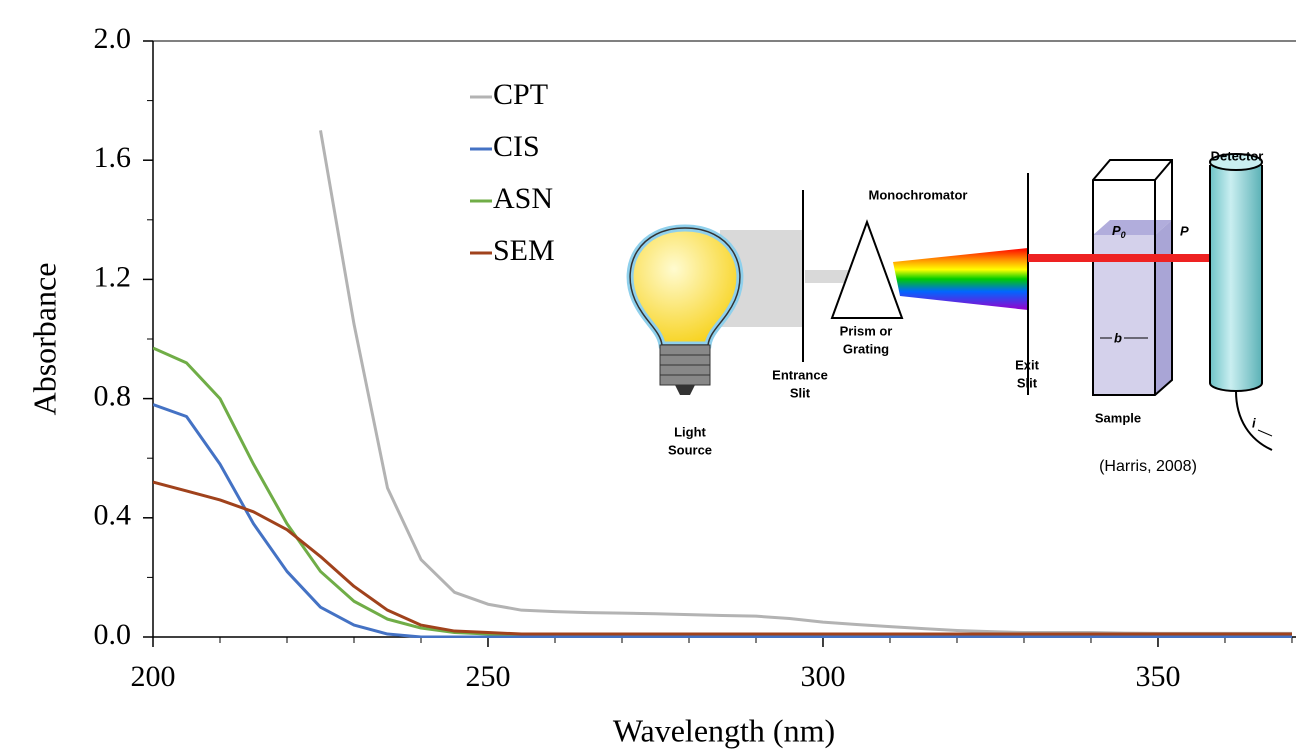 This screenshot has width=1296, height=755. What do you see at coordinates (1027, 364) in the screenshot?
I see `exit-label: Exit` at bounding box center [1027, 364].